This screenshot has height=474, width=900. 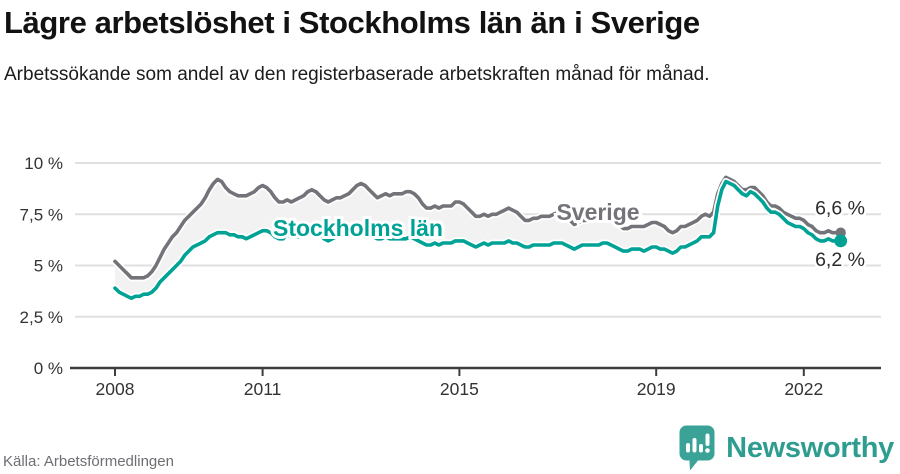 I want to click on y-axis-tick-label: 7,5 %, so click(x=41, y=214).